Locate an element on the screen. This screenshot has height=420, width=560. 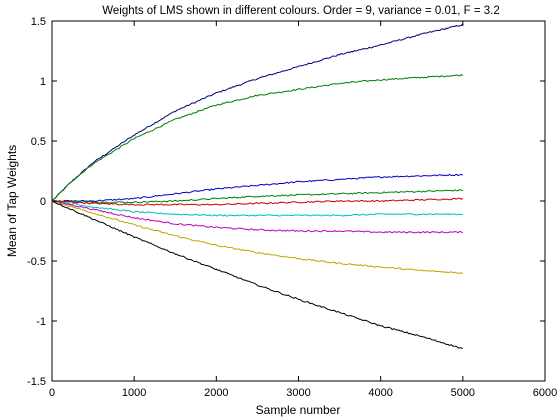
x-tick-label: 3000 is located at coordinates (298, 393).